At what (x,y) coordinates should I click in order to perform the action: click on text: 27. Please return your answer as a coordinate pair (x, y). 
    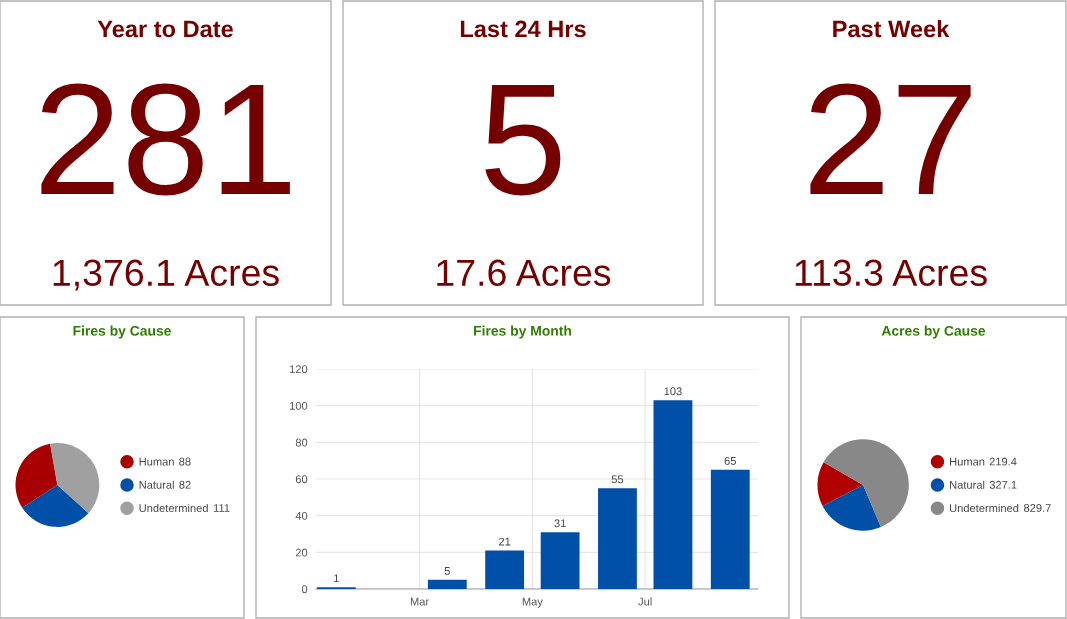
    Looking at the image, I should click on (890, 138).